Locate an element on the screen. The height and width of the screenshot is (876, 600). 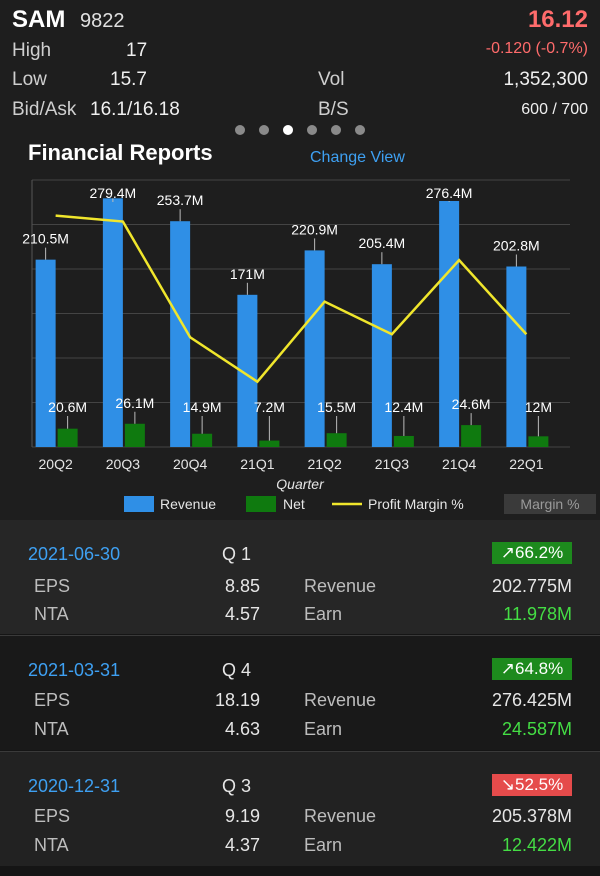
x-tick-label: 21Q4 is located at coordinates (459, 464).